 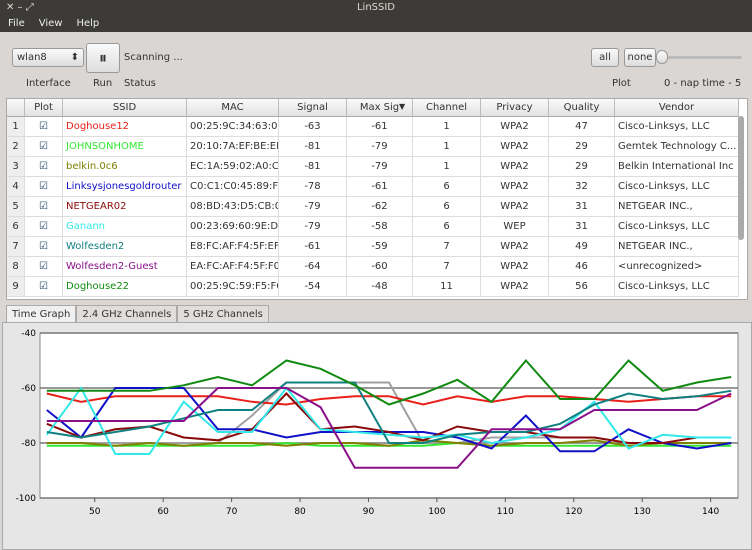 I want to click on row-number: 5, so click(x=16, y=207).